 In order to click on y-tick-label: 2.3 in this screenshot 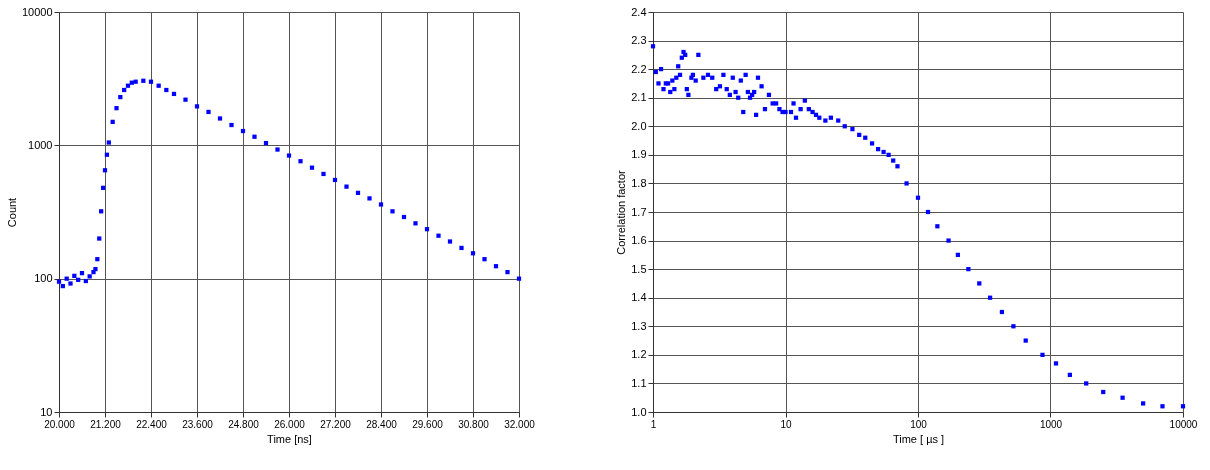, I will do `click(639, 40)`.